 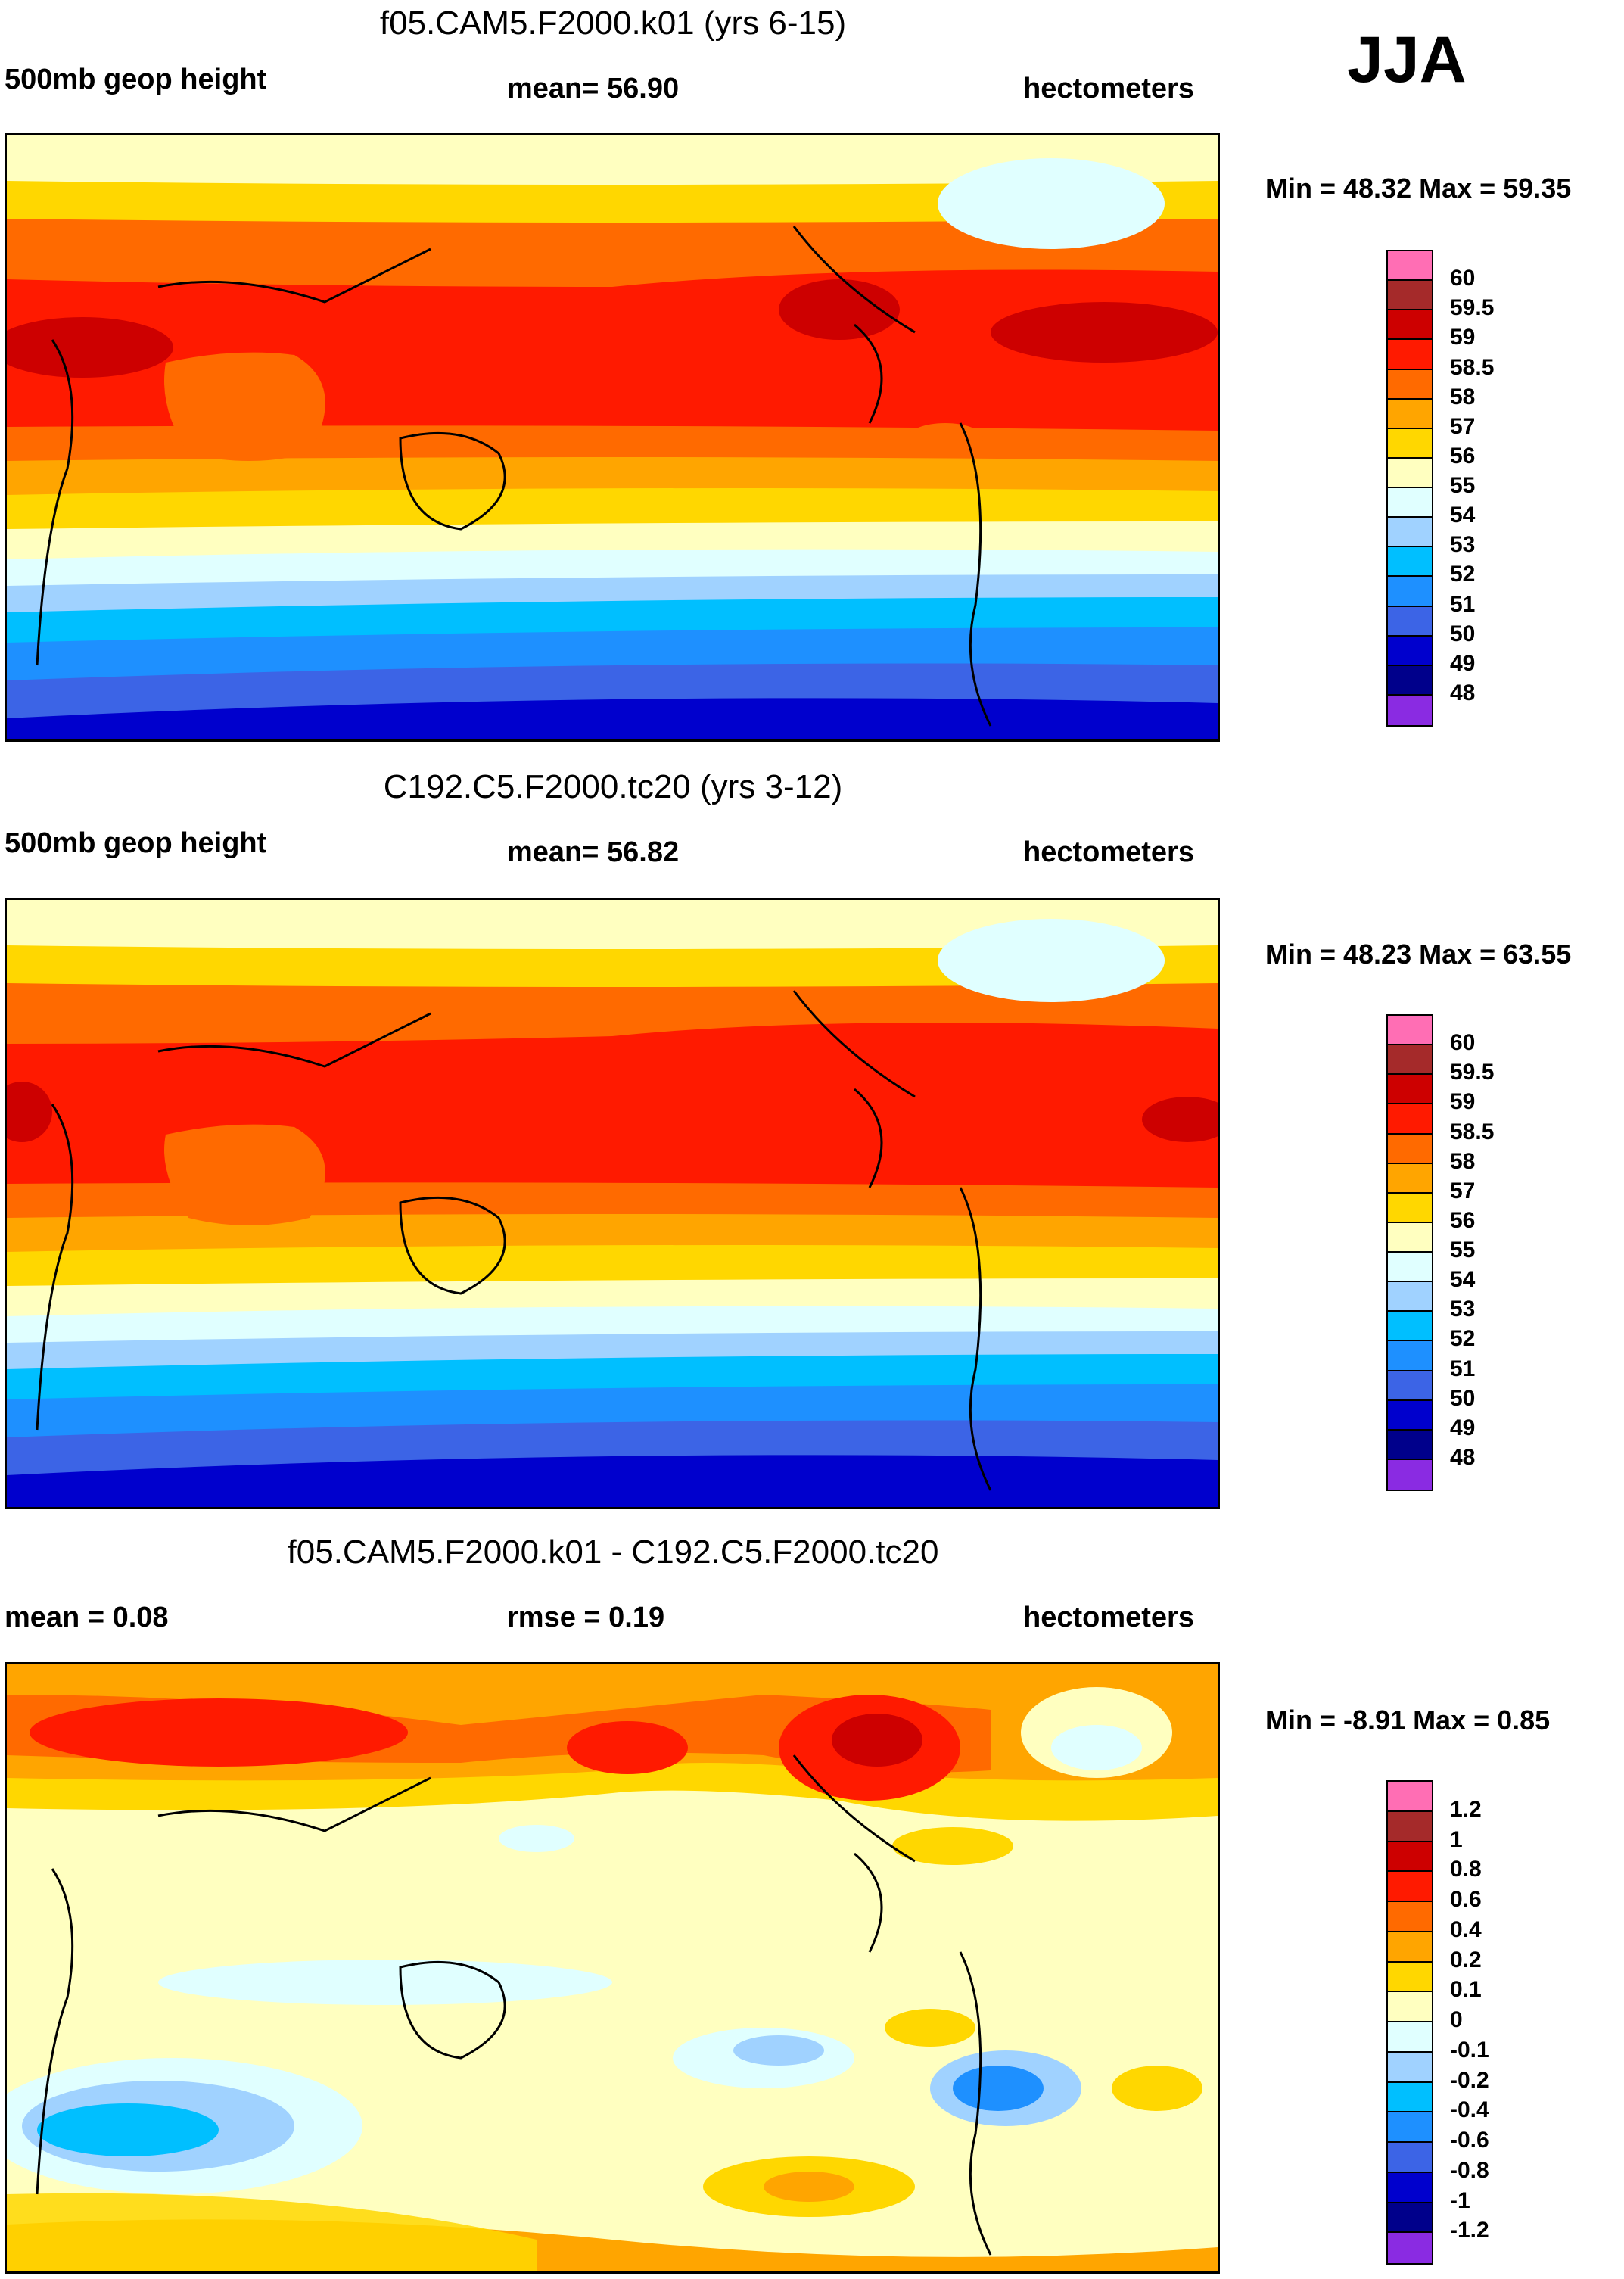 I want to click on colorbar-label: 1, so click(x=1456, y=1839).